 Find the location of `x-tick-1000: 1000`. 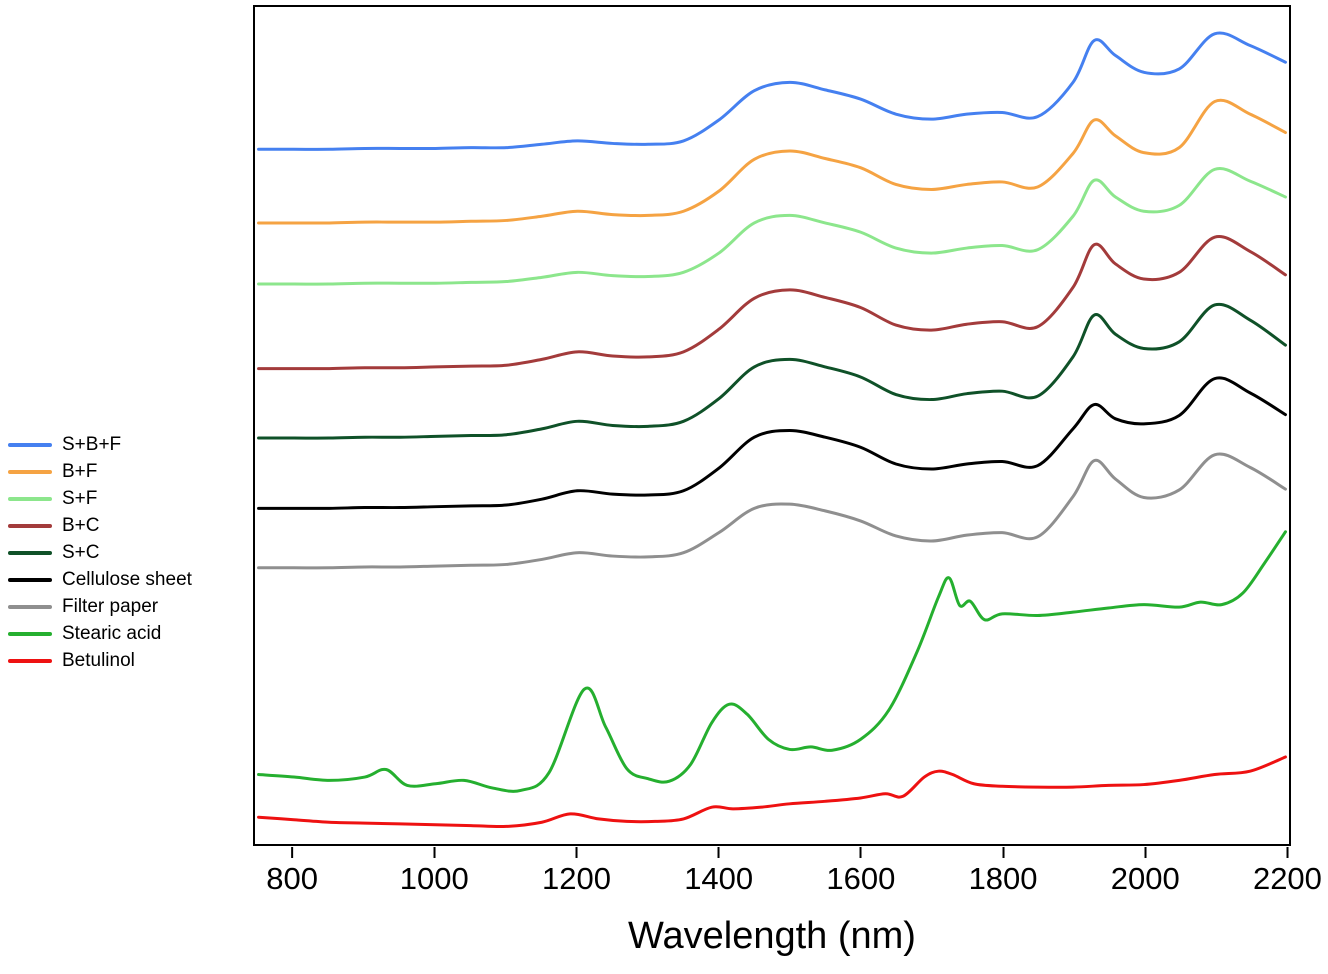

x-tick-1000: 1000 is located at coordinates (434, 870).